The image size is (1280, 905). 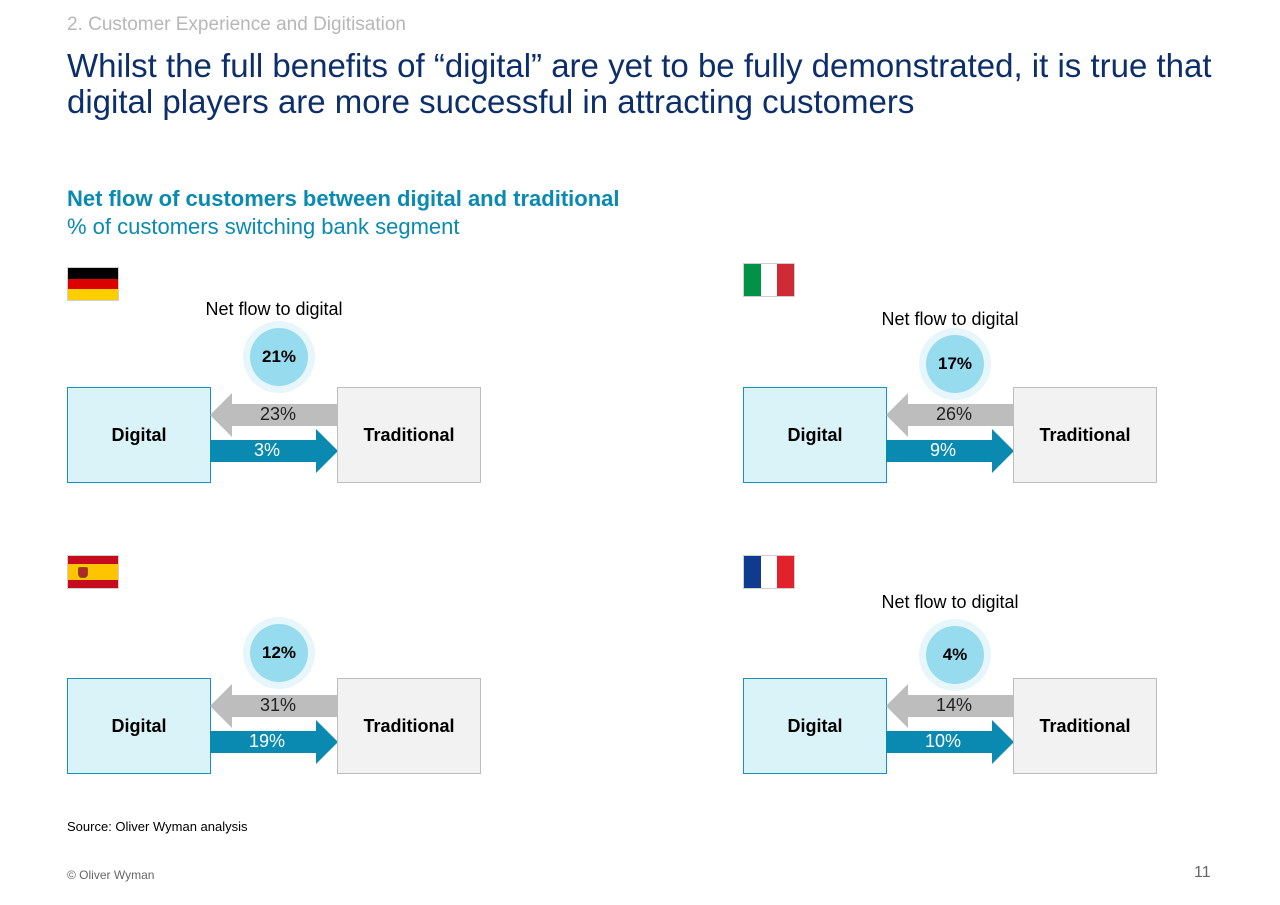 I want to click on net-flow-value: 4%, so click(x=955, y=655).